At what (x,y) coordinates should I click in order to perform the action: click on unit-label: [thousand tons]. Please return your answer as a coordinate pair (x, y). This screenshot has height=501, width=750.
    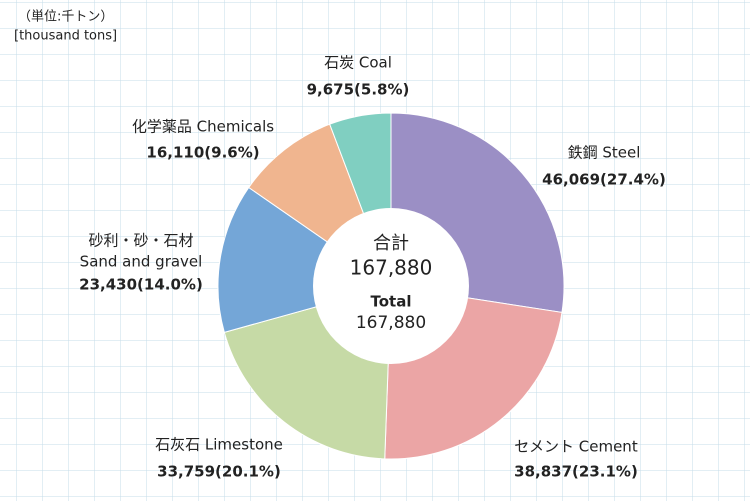
    Looking at the image, I should click on (65, 36).